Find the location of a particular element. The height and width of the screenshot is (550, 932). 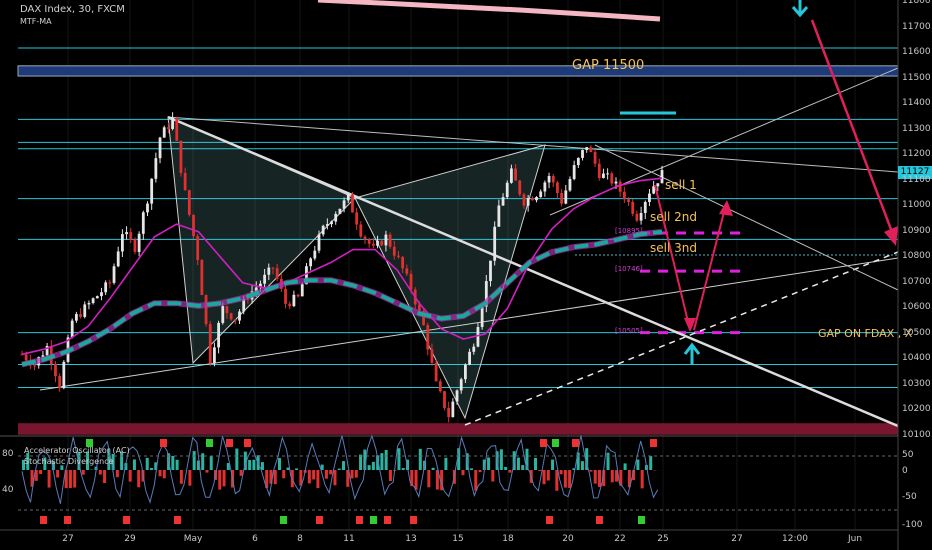

osc-left-tick: 40 is located at coordinates (8, 490).